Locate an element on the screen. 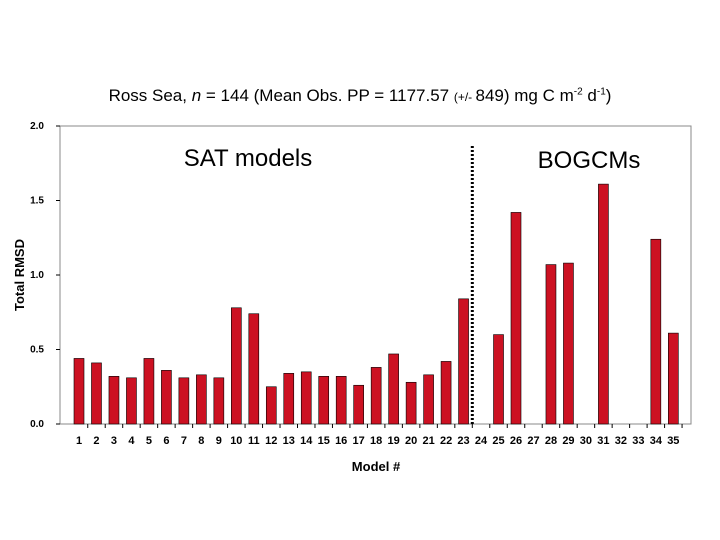  y-tick-label: 1.5 is located at coordinates (37, 201).